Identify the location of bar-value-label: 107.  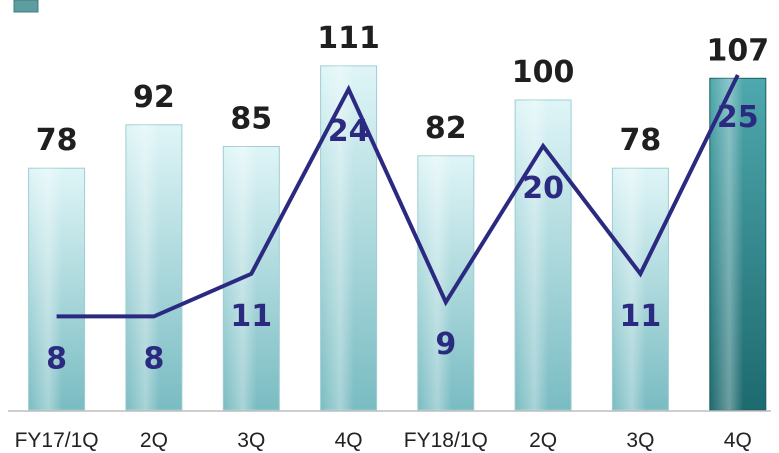
(737, 50).